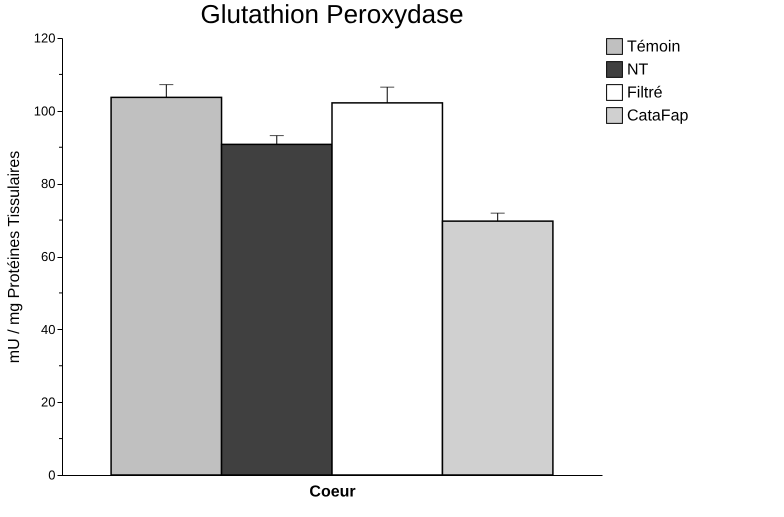 Image resolution: width=784 pixels, height=517 pixels. What do you see at coordinates (52, 475) in the screenshot?
I see `y-tick-label: 0` at bounding box center [52, 475].